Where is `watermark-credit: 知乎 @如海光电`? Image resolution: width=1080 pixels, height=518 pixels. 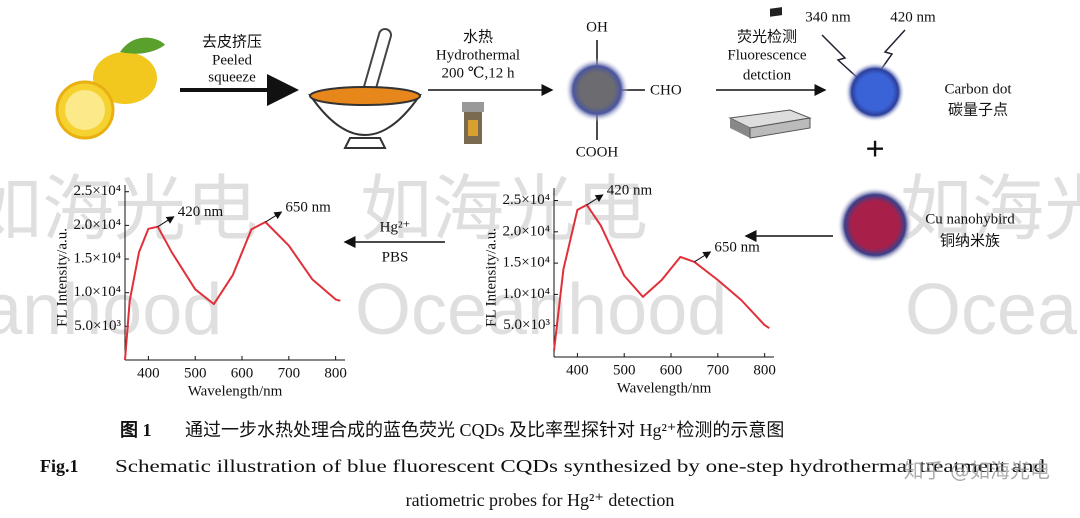 watermark-credit: 知乎 @如海光电 is located at coordinates (977, 471).